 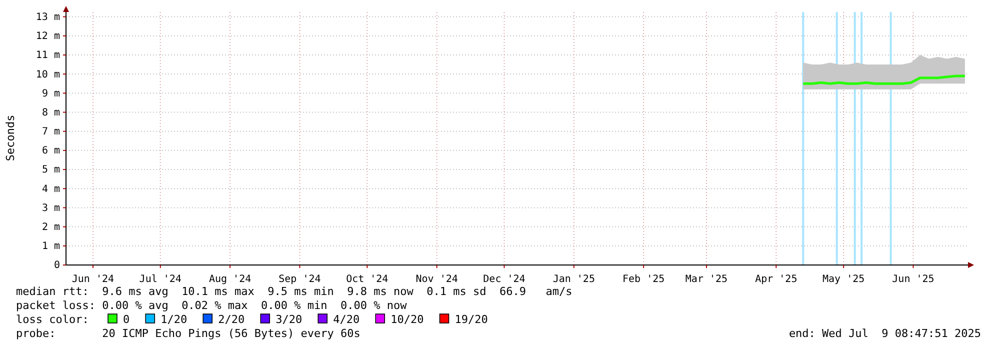 What do you see at coordinates (174, 319) in the screenshot?
I see `legend-label: 1/20` at bounding box center [174, 319].